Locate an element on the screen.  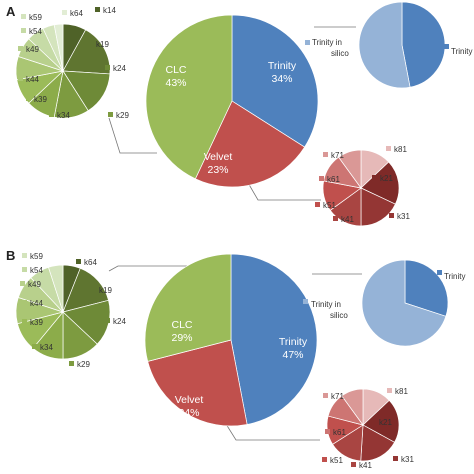
clc-legend-swatch-k44-b is located at coordinates (24, 302).